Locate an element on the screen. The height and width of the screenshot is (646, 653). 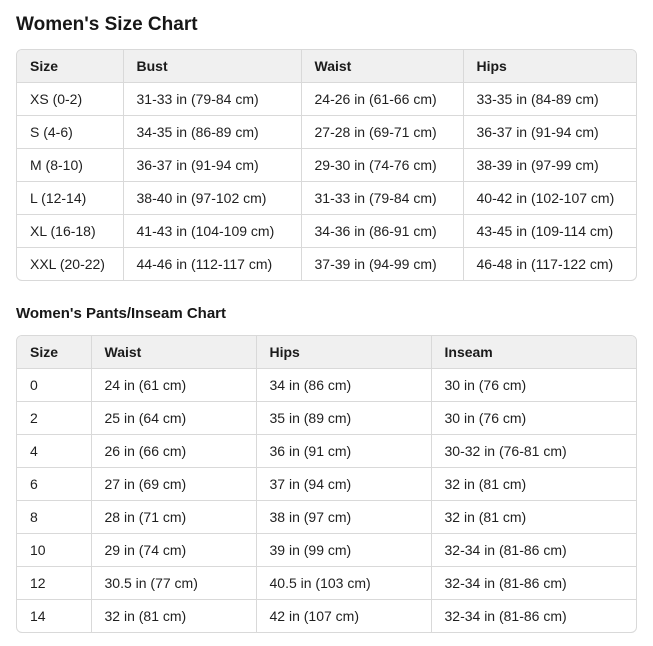
table-row: 2 25 in (64 cm) 35 in (89 cm) 30 in (76 cm) is located at coordinates (326, 418).